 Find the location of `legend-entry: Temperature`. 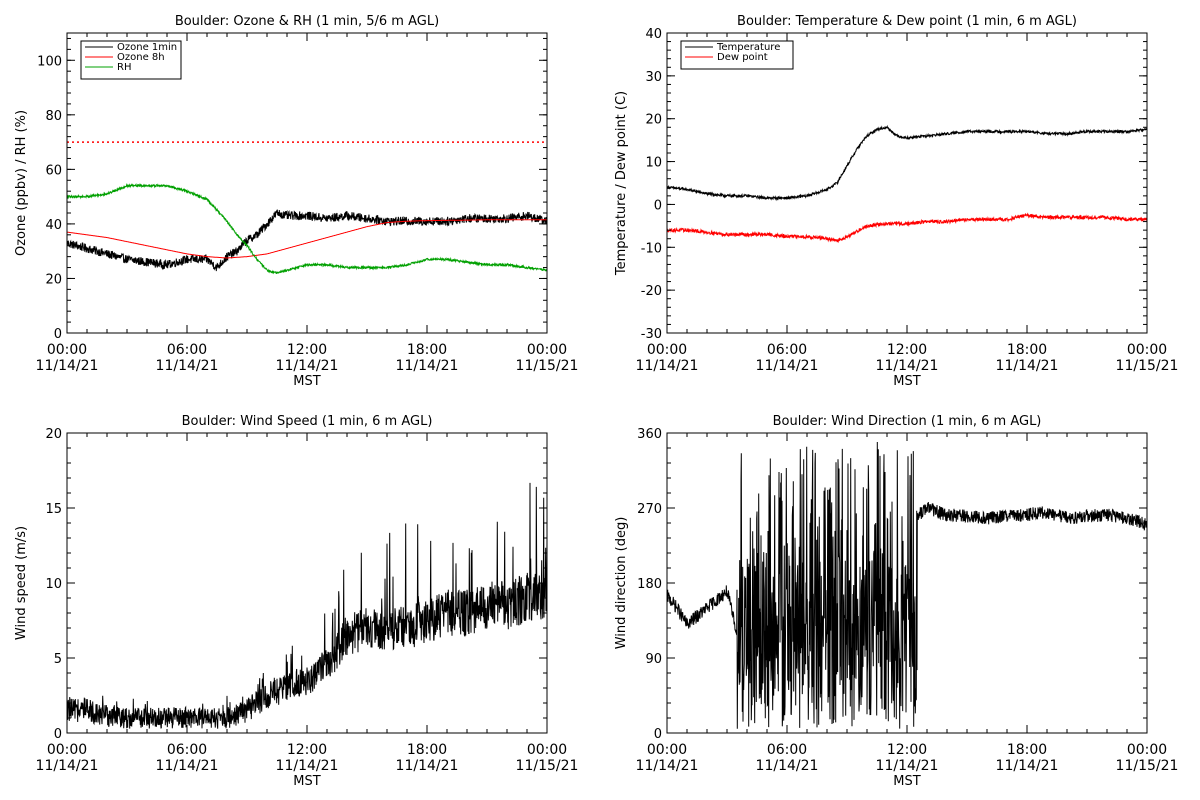

legend-entry: Temperature is located at coordinates (748, 47).